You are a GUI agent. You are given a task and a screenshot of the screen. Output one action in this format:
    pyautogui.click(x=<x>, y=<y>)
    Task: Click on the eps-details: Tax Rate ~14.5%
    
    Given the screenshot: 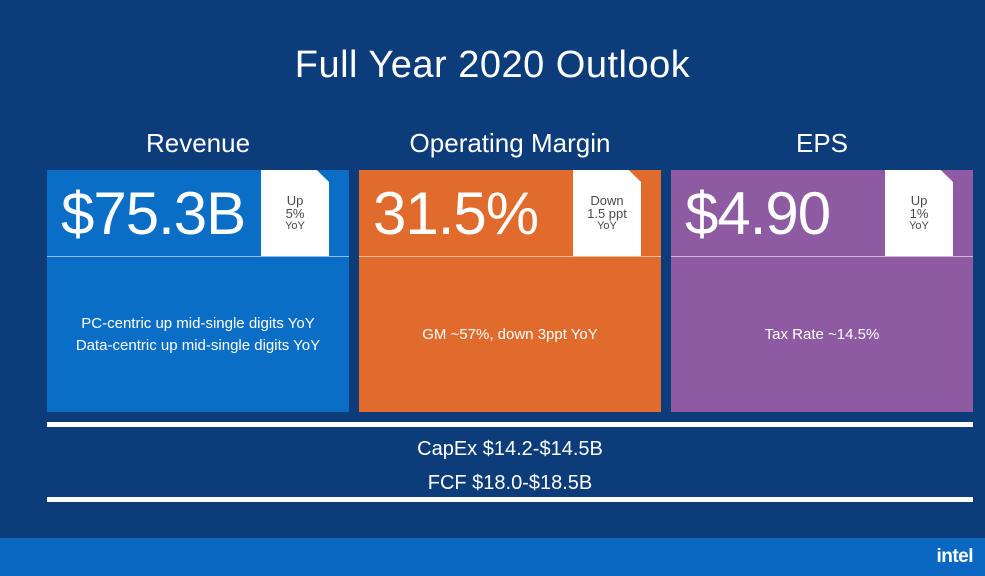 What is the action you would take?
    pyautogui.click(x=822, y=334)
    